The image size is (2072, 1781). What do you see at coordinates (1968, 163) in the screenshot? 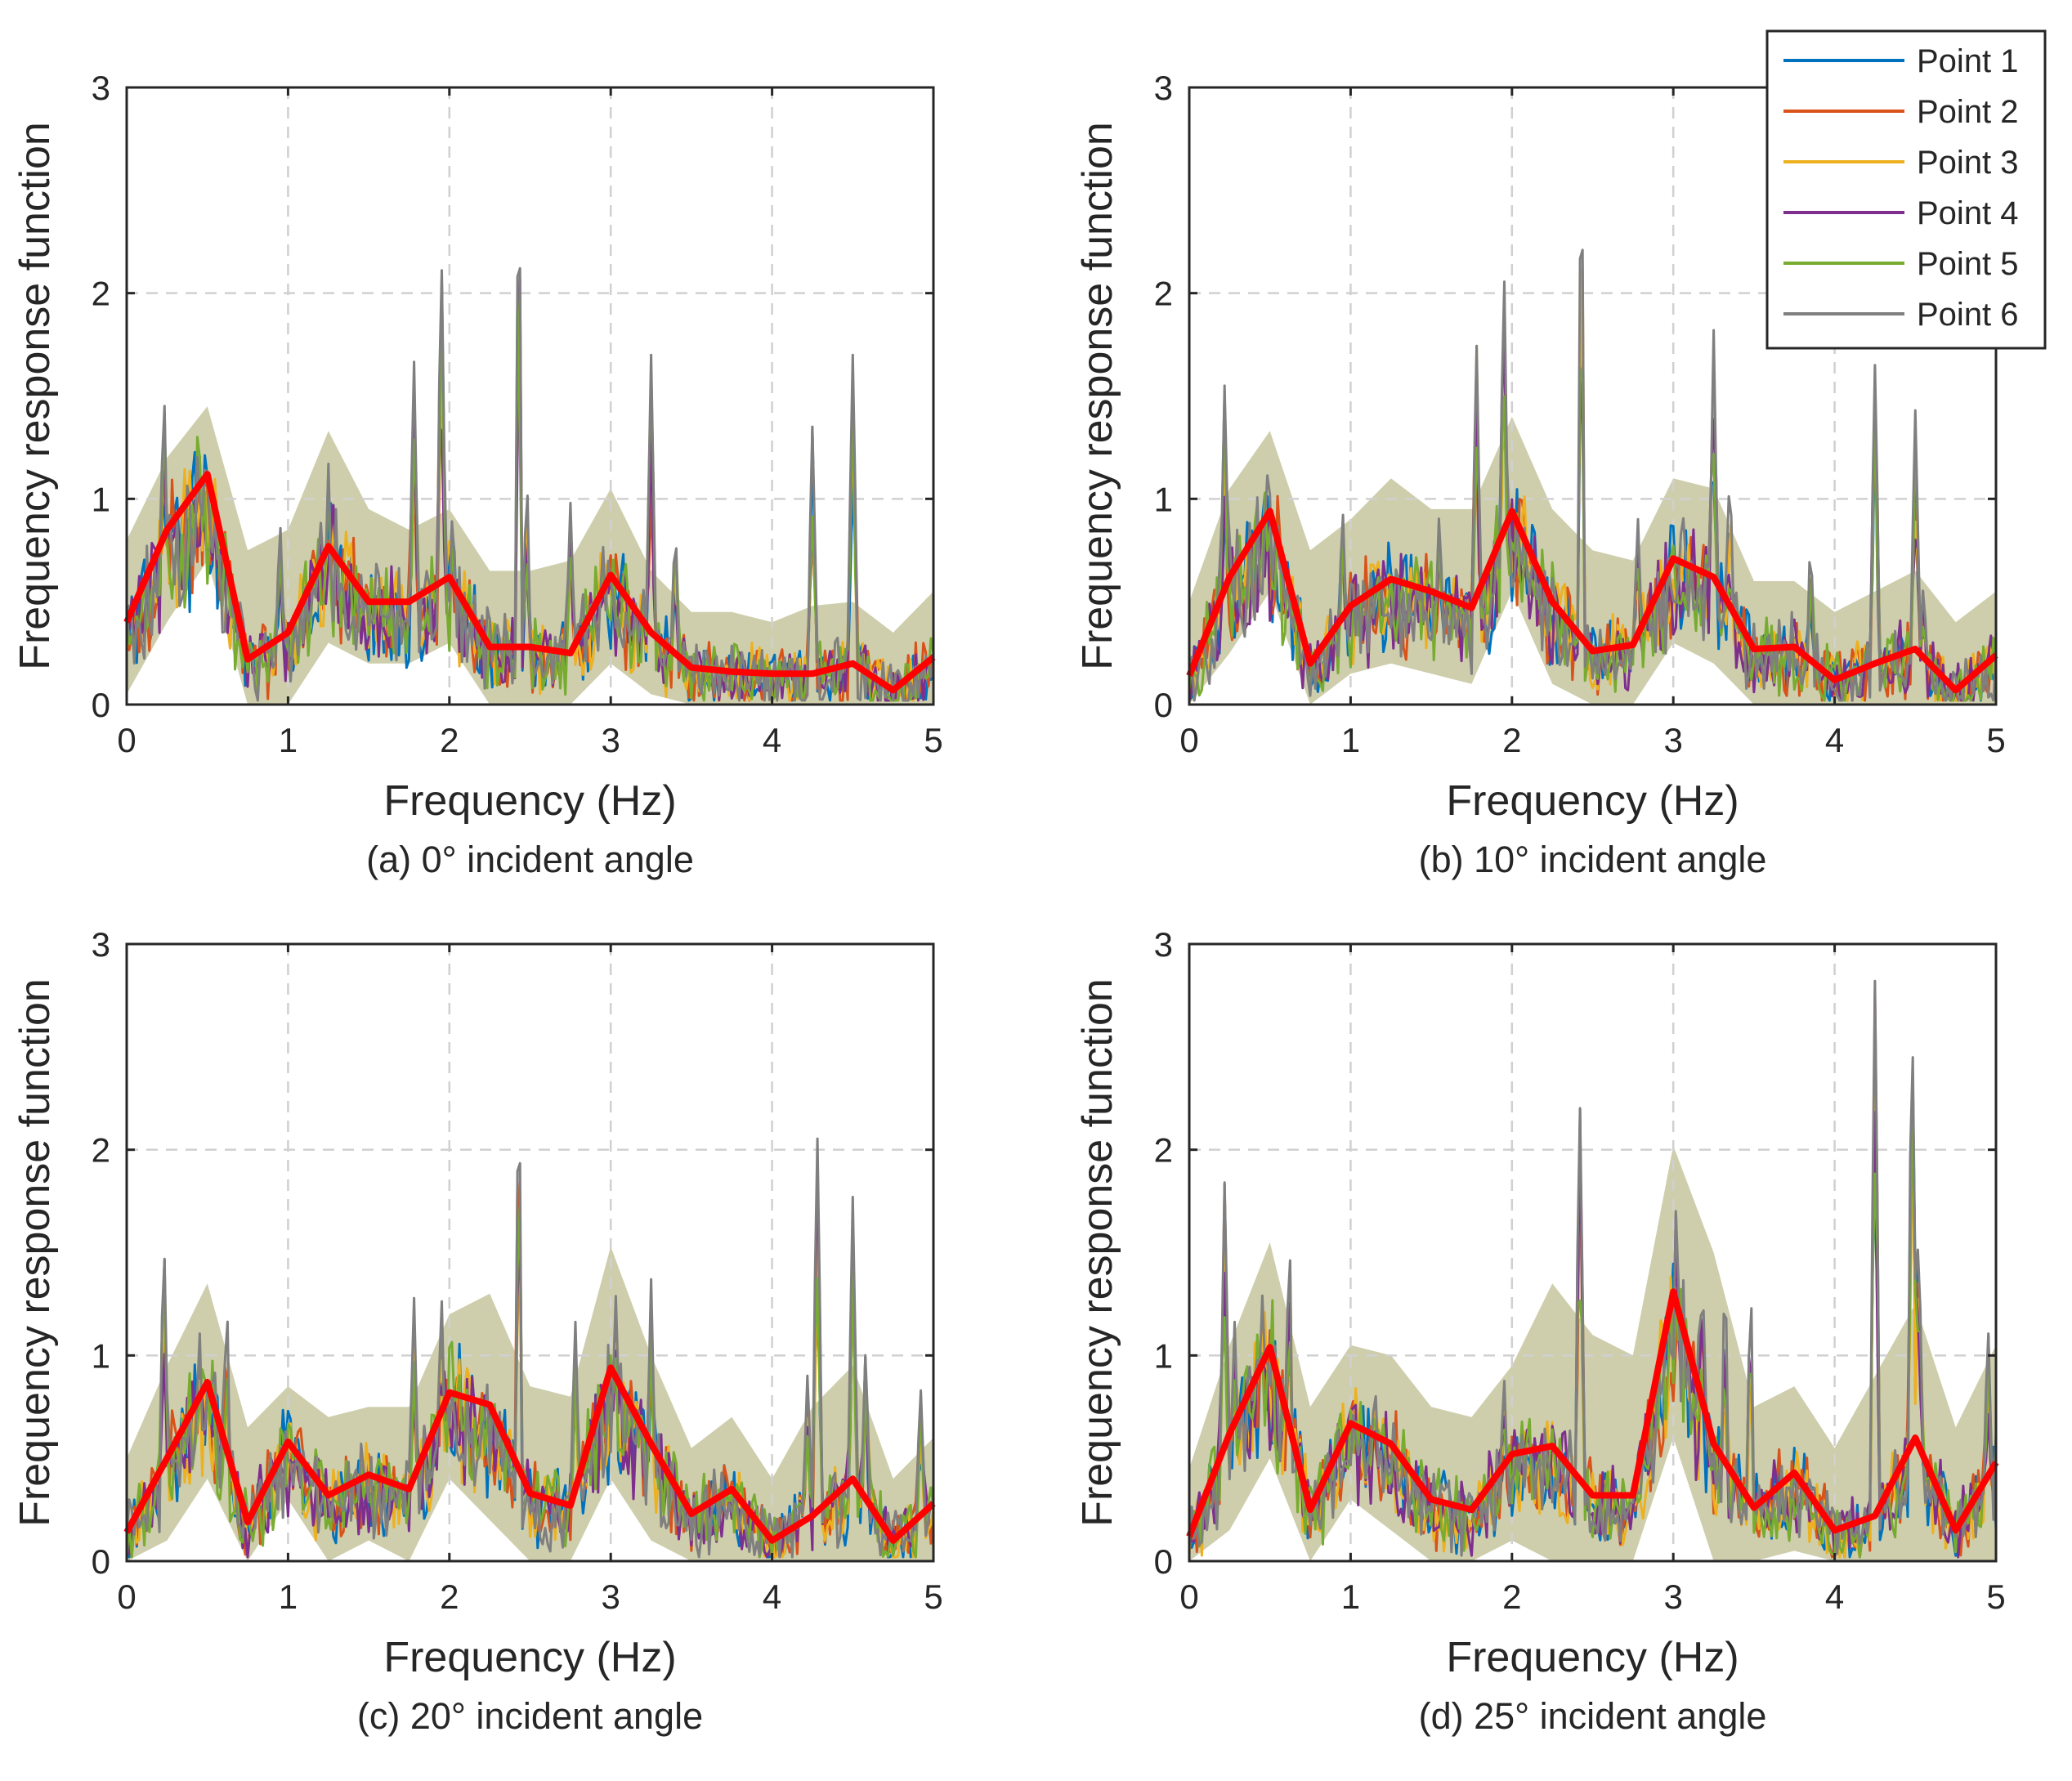
I see `legend-label-point-3: Point 3` at bounding box center [1968, 163].